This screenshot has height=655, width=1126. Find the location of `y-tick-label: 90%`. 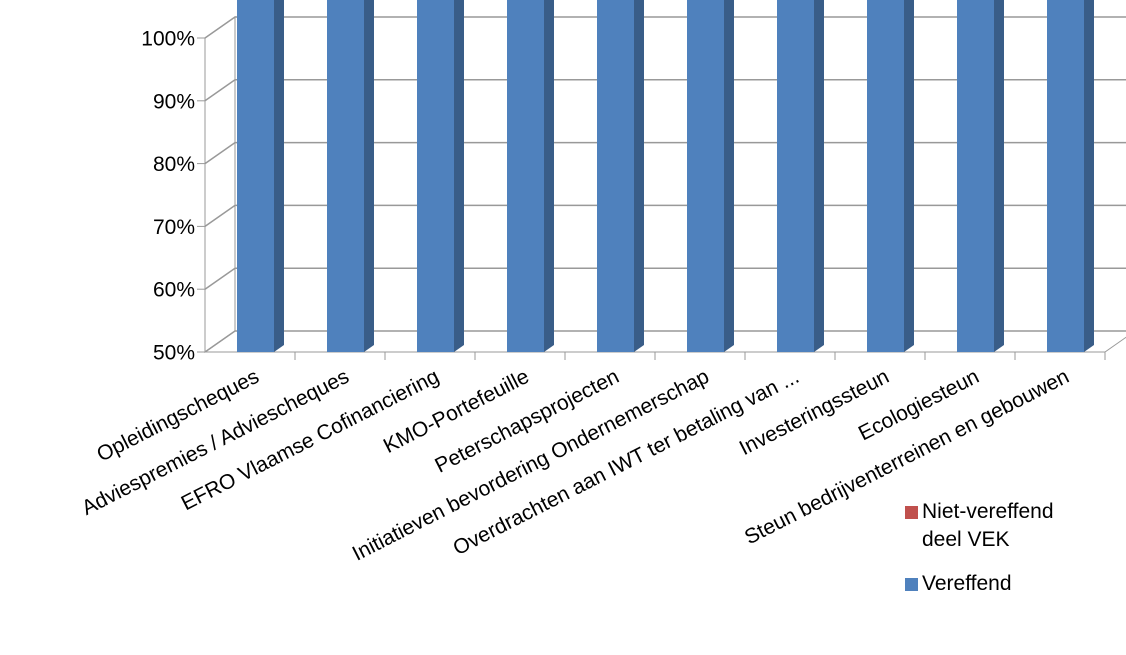

y-tick-label: 90% is located at coordinates (174, 101).